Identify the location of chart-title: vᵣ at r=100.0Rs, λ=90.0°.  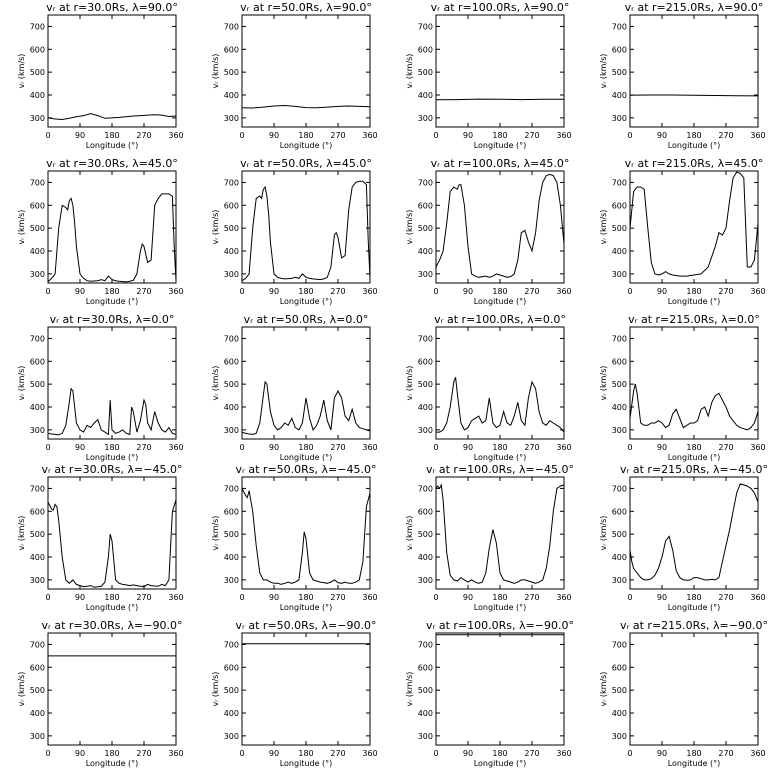
(500, 7).